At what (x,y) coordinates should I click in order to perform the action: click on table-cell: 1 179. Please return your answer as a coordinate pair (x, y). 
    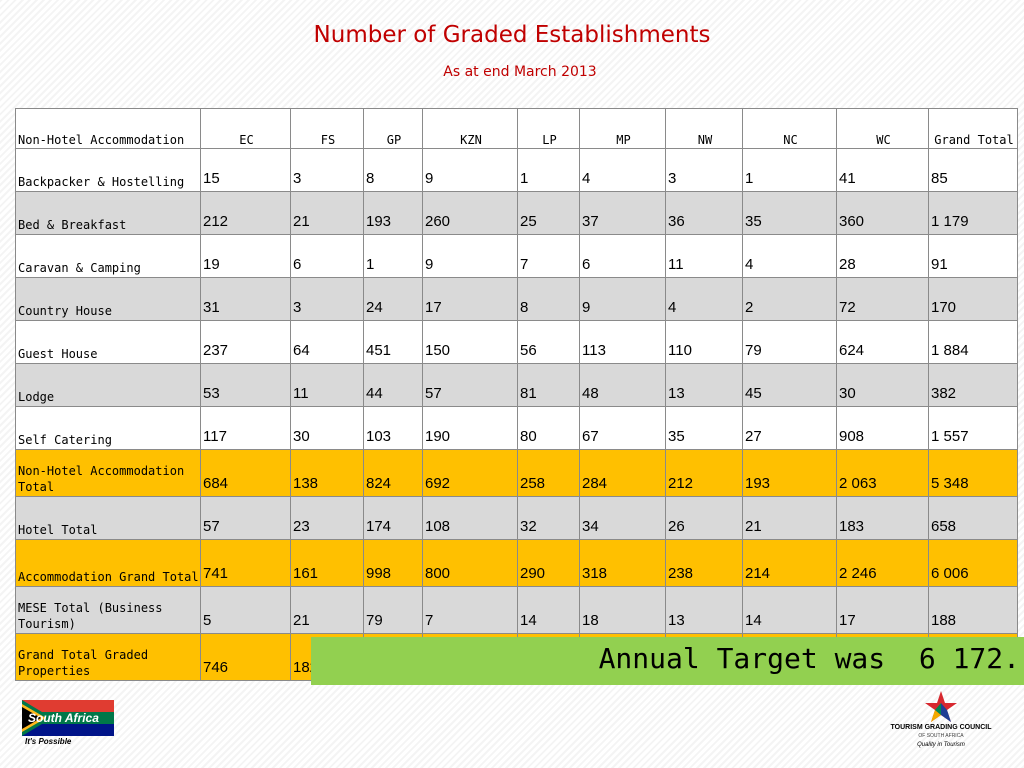
    Looking at the image, I should click on (973, 213).